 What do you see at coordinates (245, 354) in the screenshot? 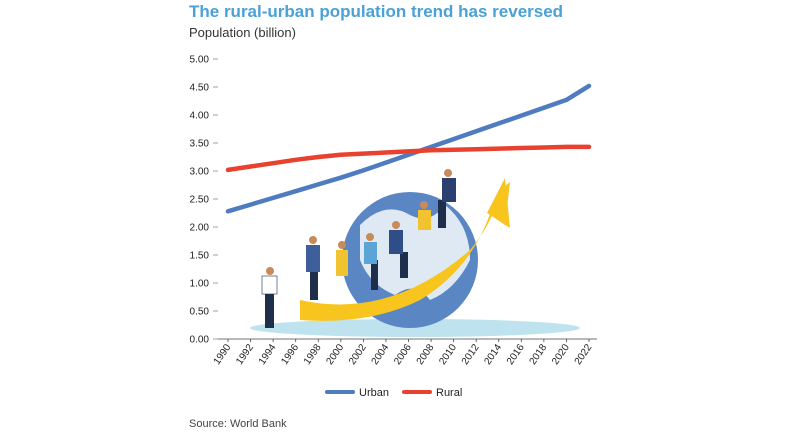
I see `x-tick-label: 1992` at bounding box center [245, 354].